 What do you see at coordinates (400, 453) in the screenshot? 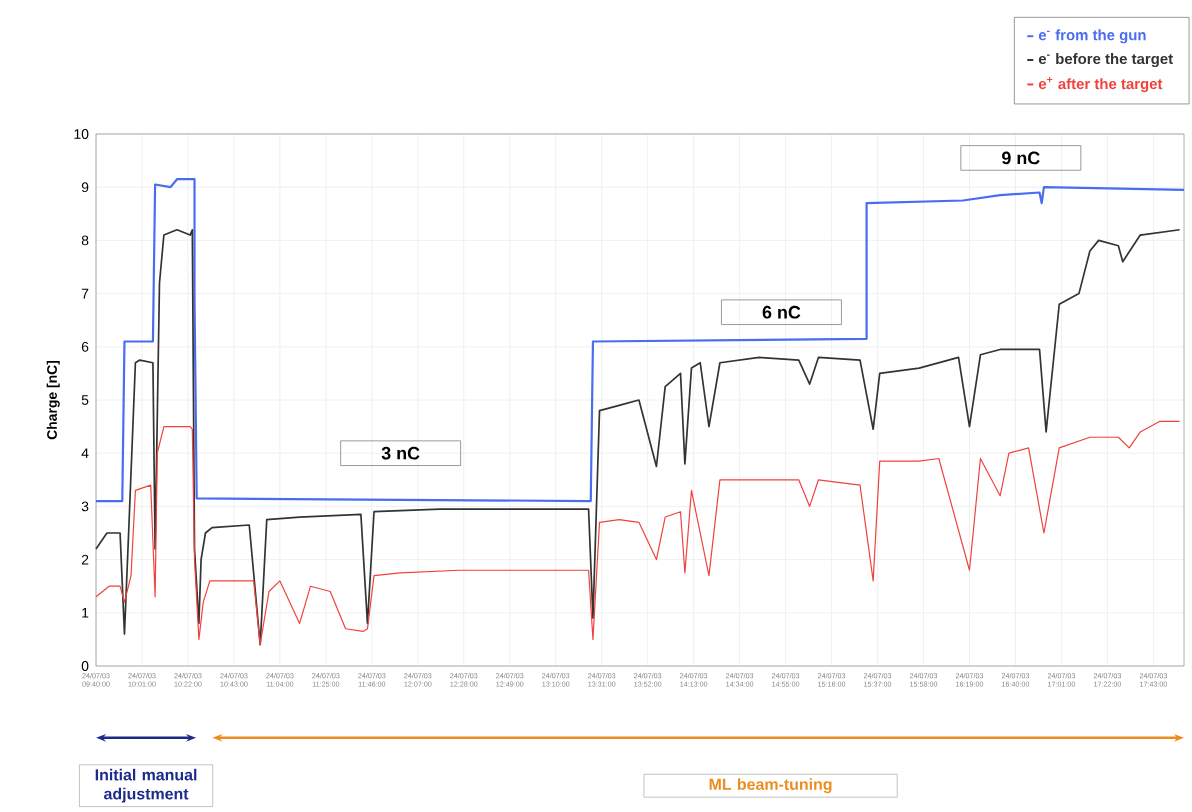
I see `annotation: 3 nC` at bounding box center [400, 453].